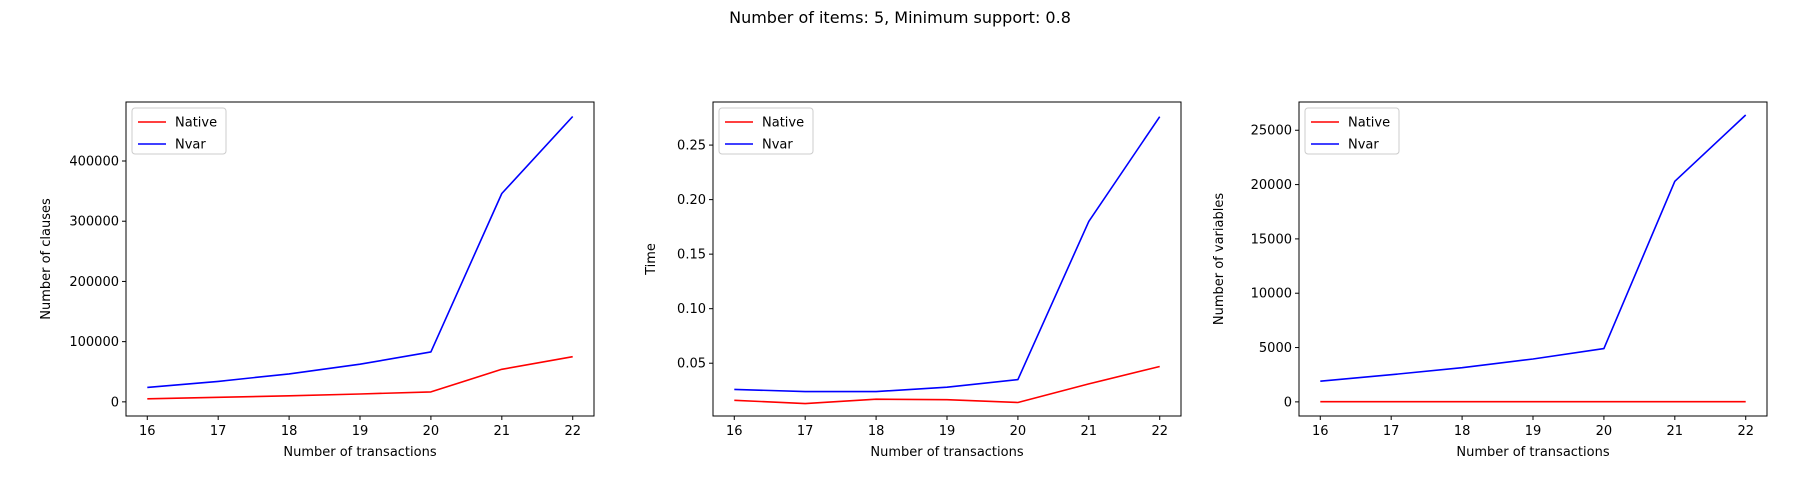 The image size is (1800, 500). What do you see at coordinates (691, 309) in the screenshot?
I see `y-tick-label: 0.10` at bounding box center [691, 309].